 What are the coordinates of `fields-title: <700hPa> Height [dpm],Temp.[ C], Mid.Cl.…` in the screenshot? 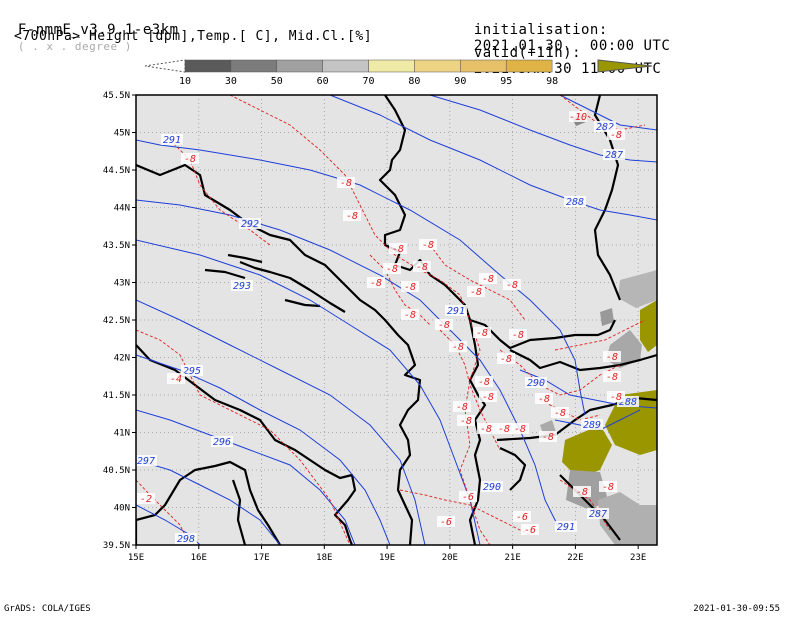 It's located at (193, 36).